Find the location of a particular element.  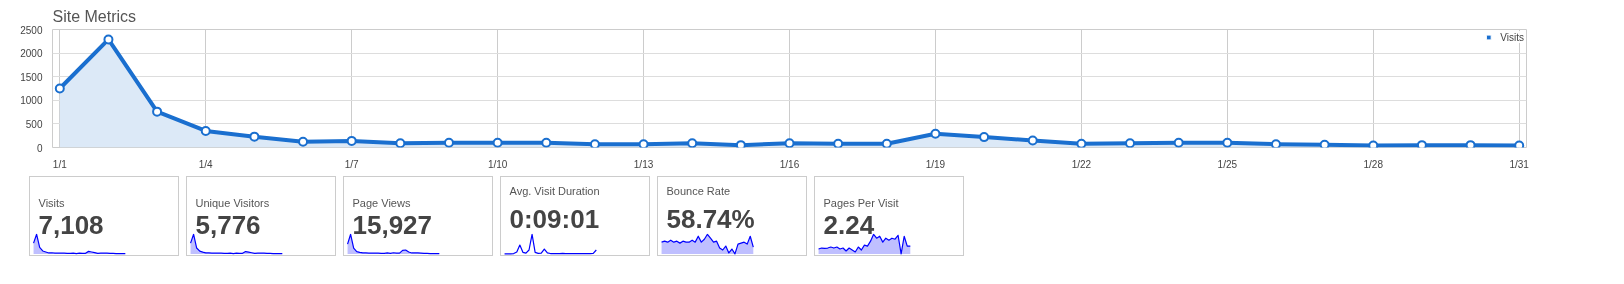

x-tick-label: 1/16 is located at coordinates (789, 164).